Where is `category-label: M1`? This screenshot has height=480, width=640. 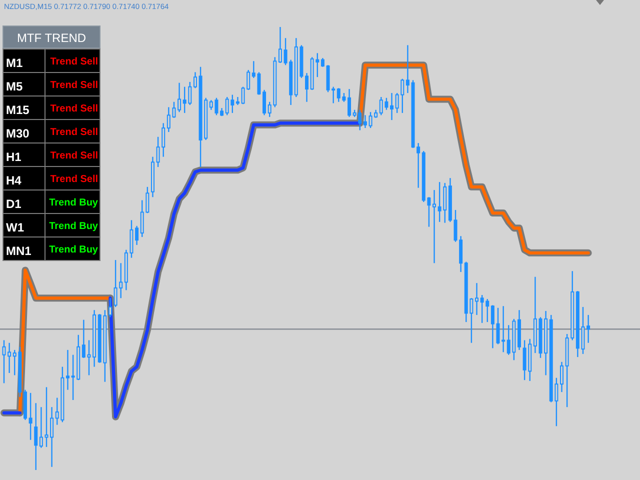
category-label: M1 is located at coordinates (14, 63).